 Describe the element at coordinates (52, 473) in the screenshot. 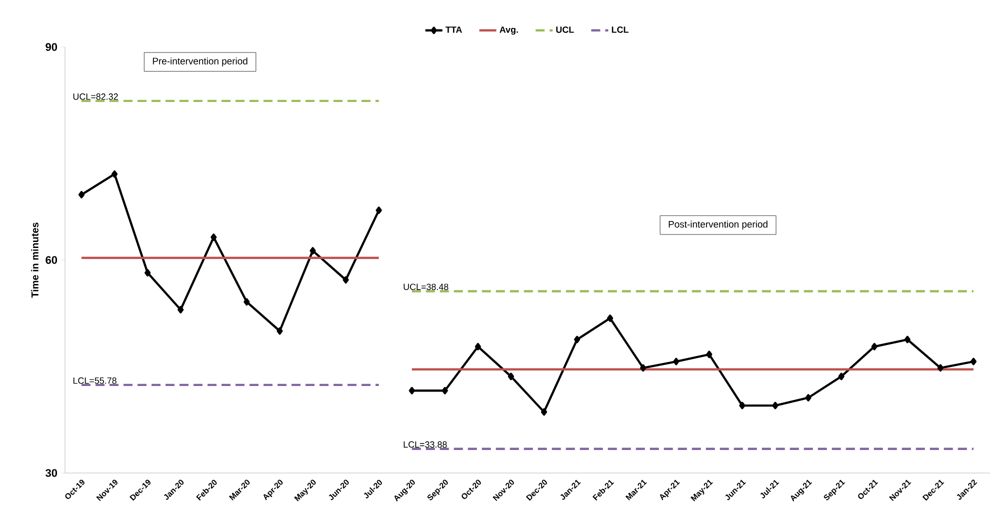

I see `y-tick-label: 30` at that location.